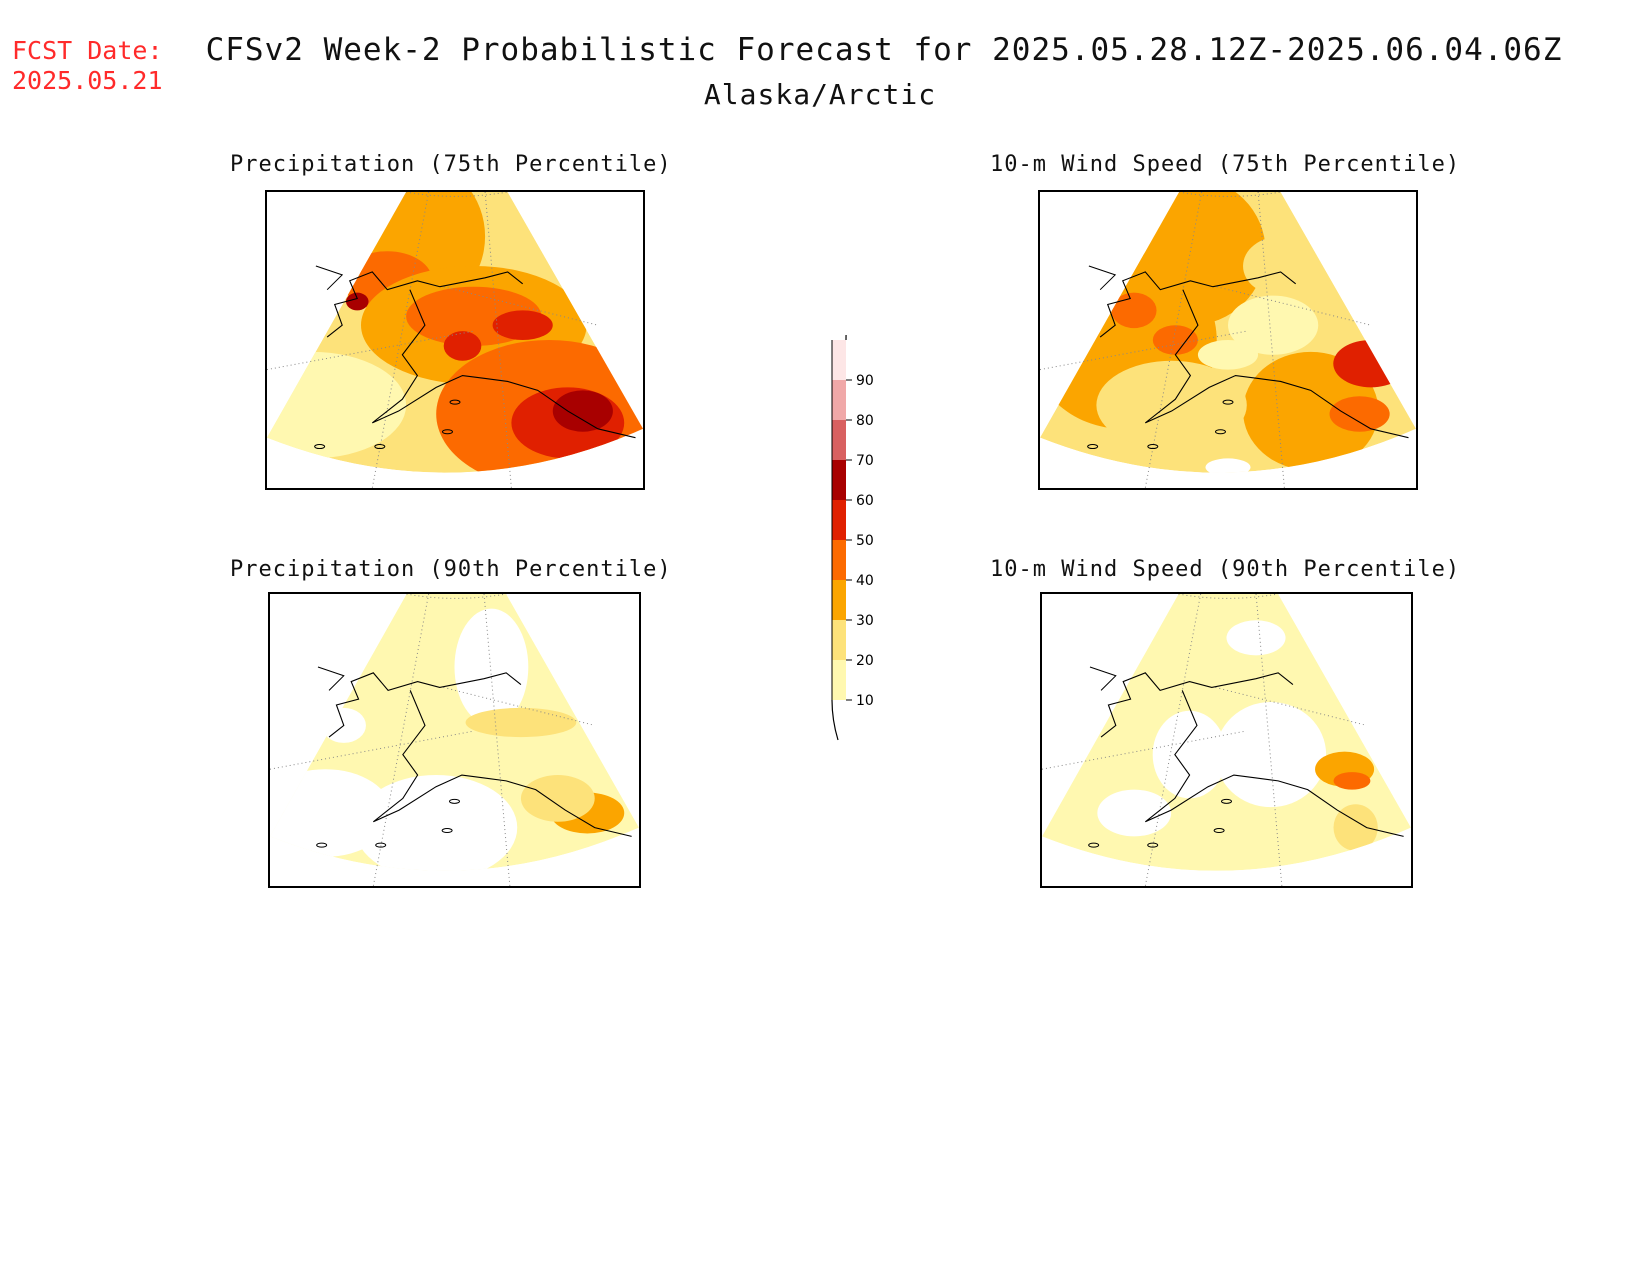  What do you see at coordinates (850, 522) in the screenshot?
I see `colorbar: 10 20 30 40 50 60 70 80 90` at bounding box center [850, 522].